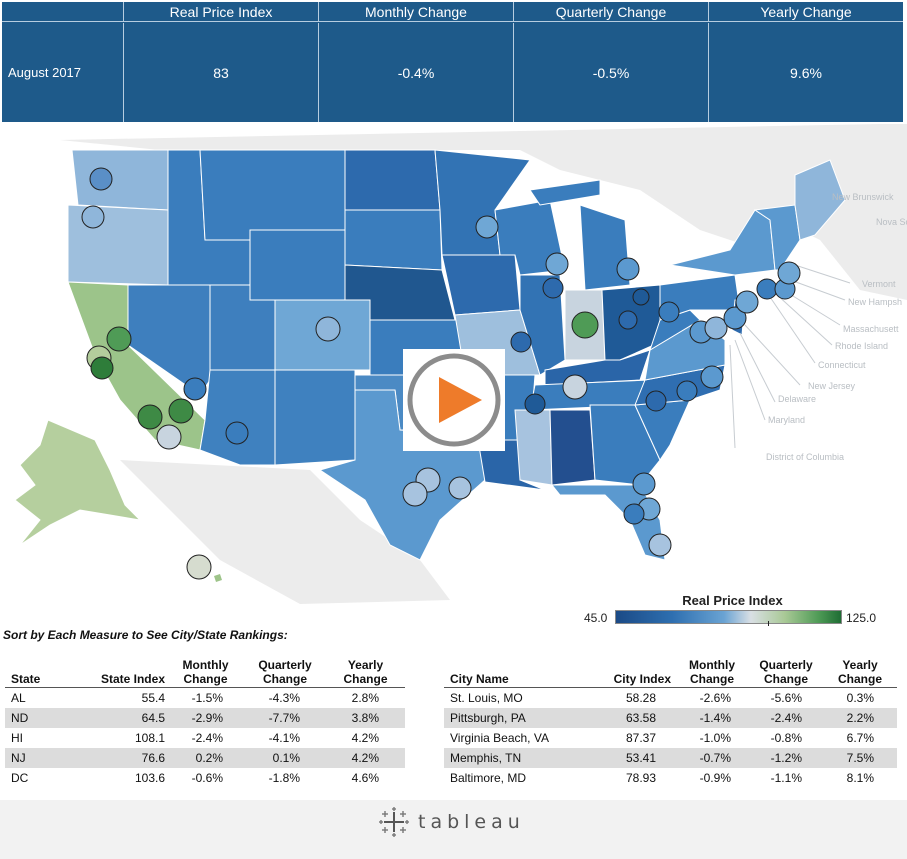 The image size is (907, 859). I want to click on cell-state: AL, so click(18, 698).